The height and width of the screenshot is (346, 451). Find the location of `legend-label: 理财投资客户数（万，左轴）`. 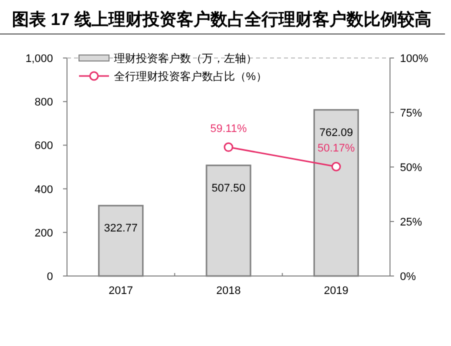

legend-label: 理财投资客户数（万，左轴） is located at coordinates (185, 58).